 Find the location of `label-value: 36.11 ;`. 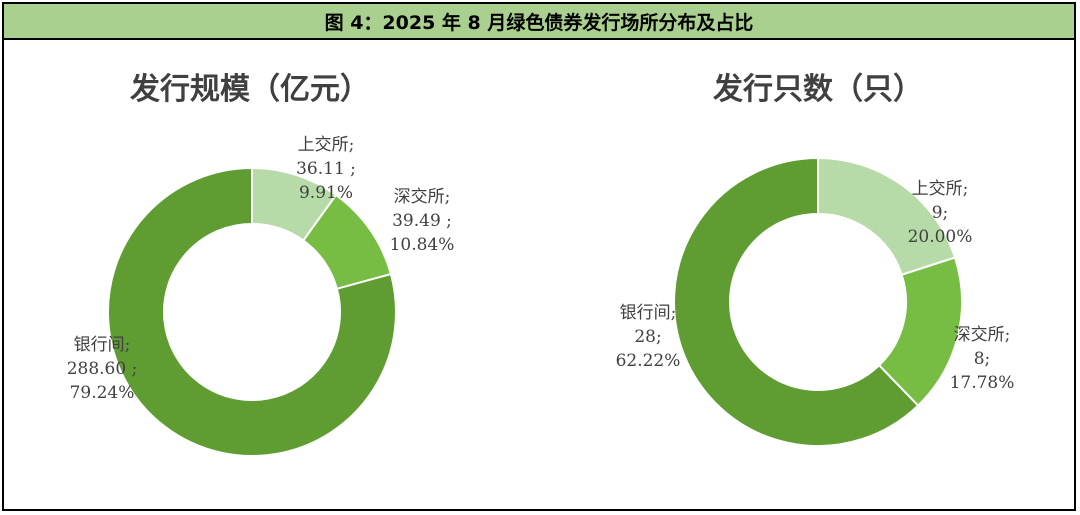

label-value: 36.11 ; is located at coordinates (326, 169).